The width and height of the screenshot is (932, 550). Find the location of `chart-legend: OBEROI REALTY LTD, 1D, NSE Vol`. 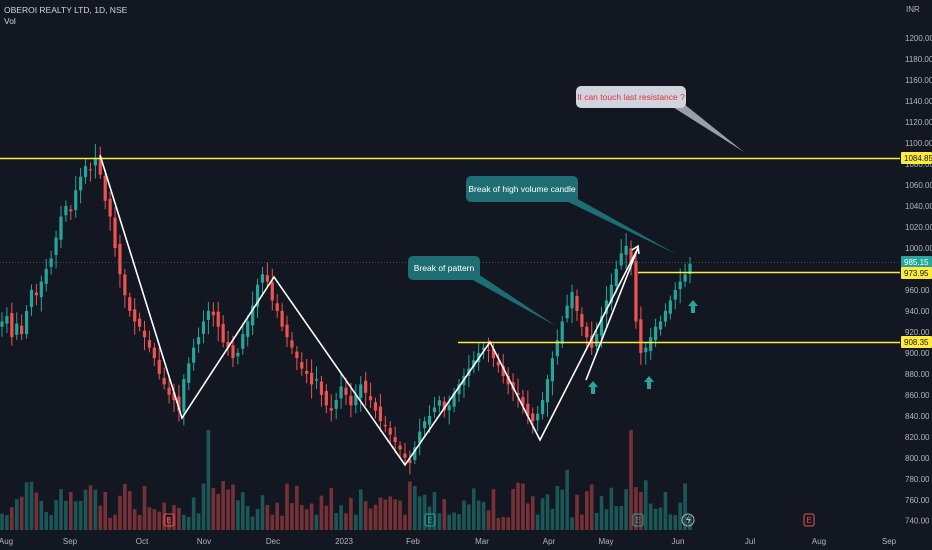

chart-legend: OBEROI REALTY LTD, 1D, NSE Vol is located at coordinates (65, 16).